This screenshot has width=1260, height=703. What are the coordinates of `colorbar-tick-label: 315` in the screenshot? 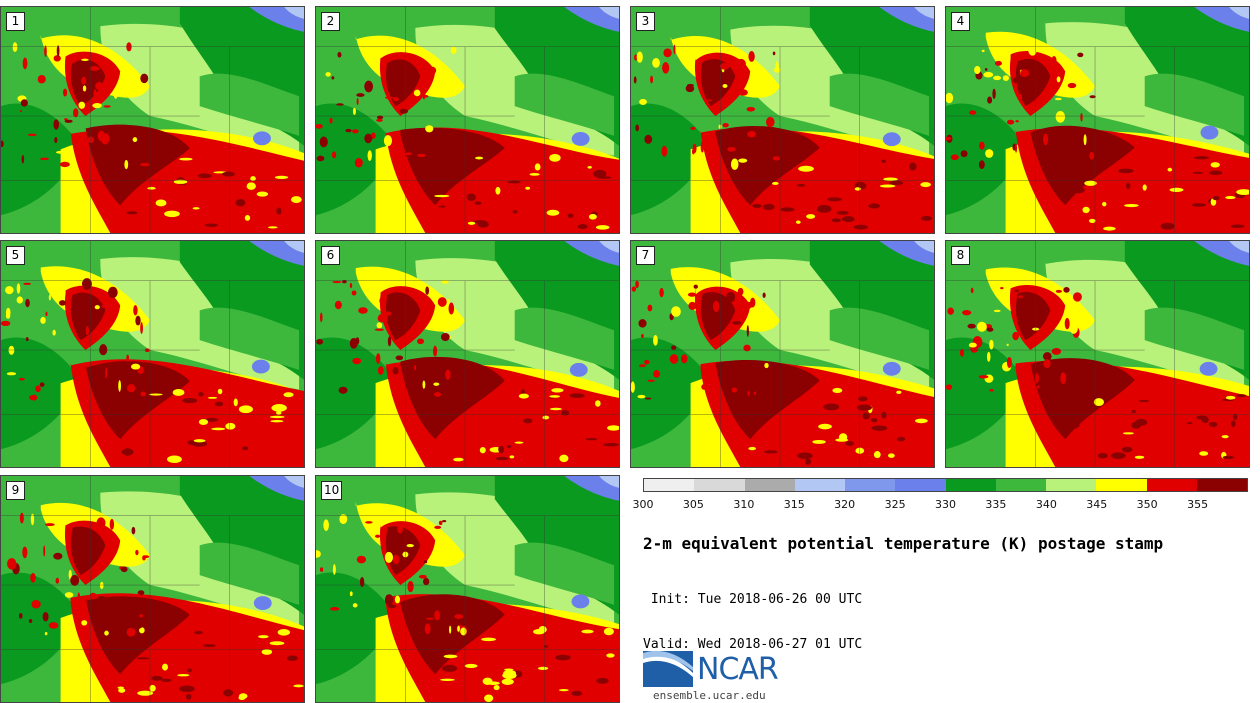 It's located at (794, 504).